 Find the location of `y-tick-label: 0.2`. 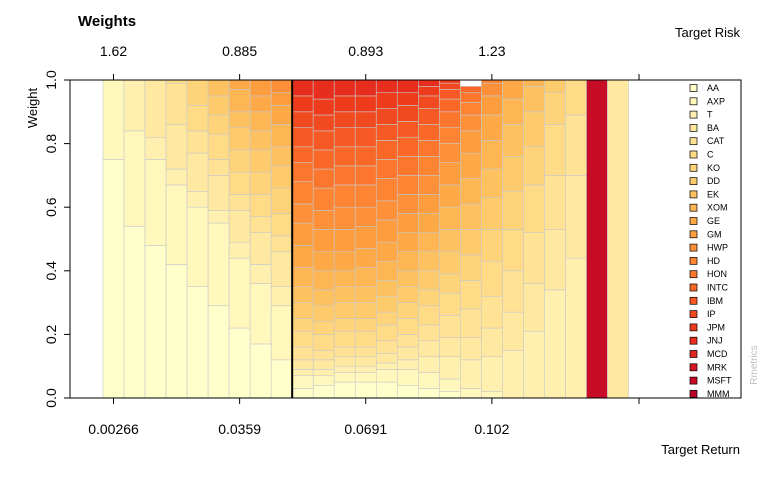

y-tick-label: 0.2 is located at coordinates (51, 334).